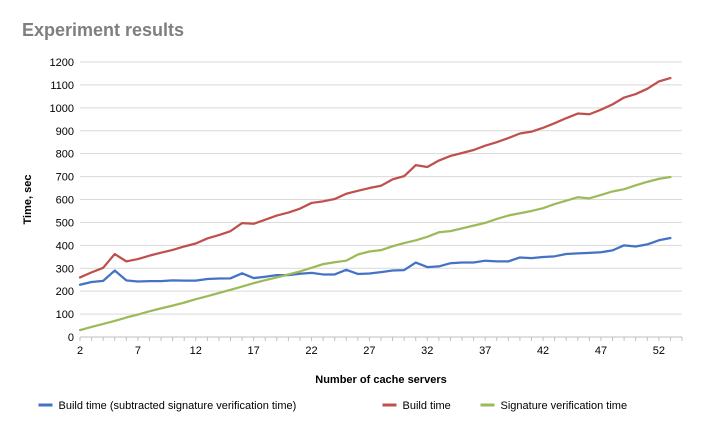  Describe the element at coordinates (254, 351) in the screenshot. I see `x-tick-label: 17` at that location.